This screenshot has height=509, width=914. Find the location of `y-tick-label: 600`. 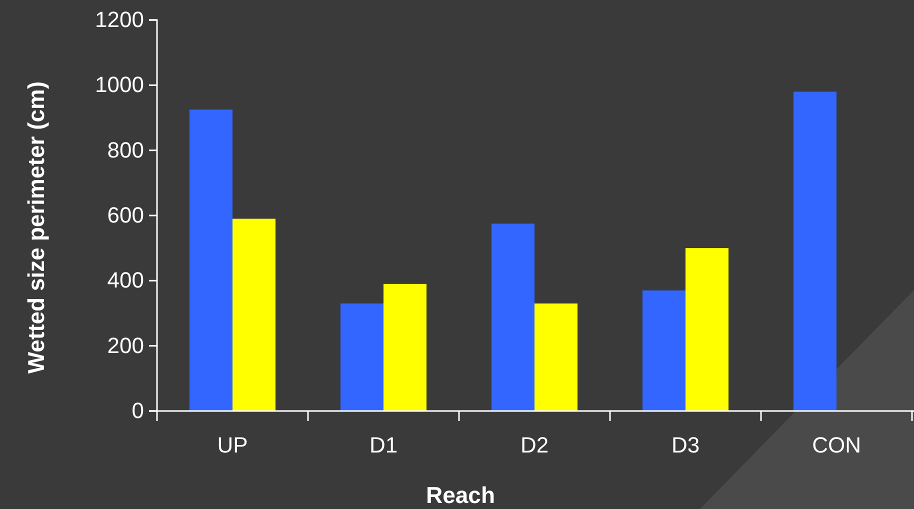

y-tick-label: 600 is located at coordinates (125, 215).